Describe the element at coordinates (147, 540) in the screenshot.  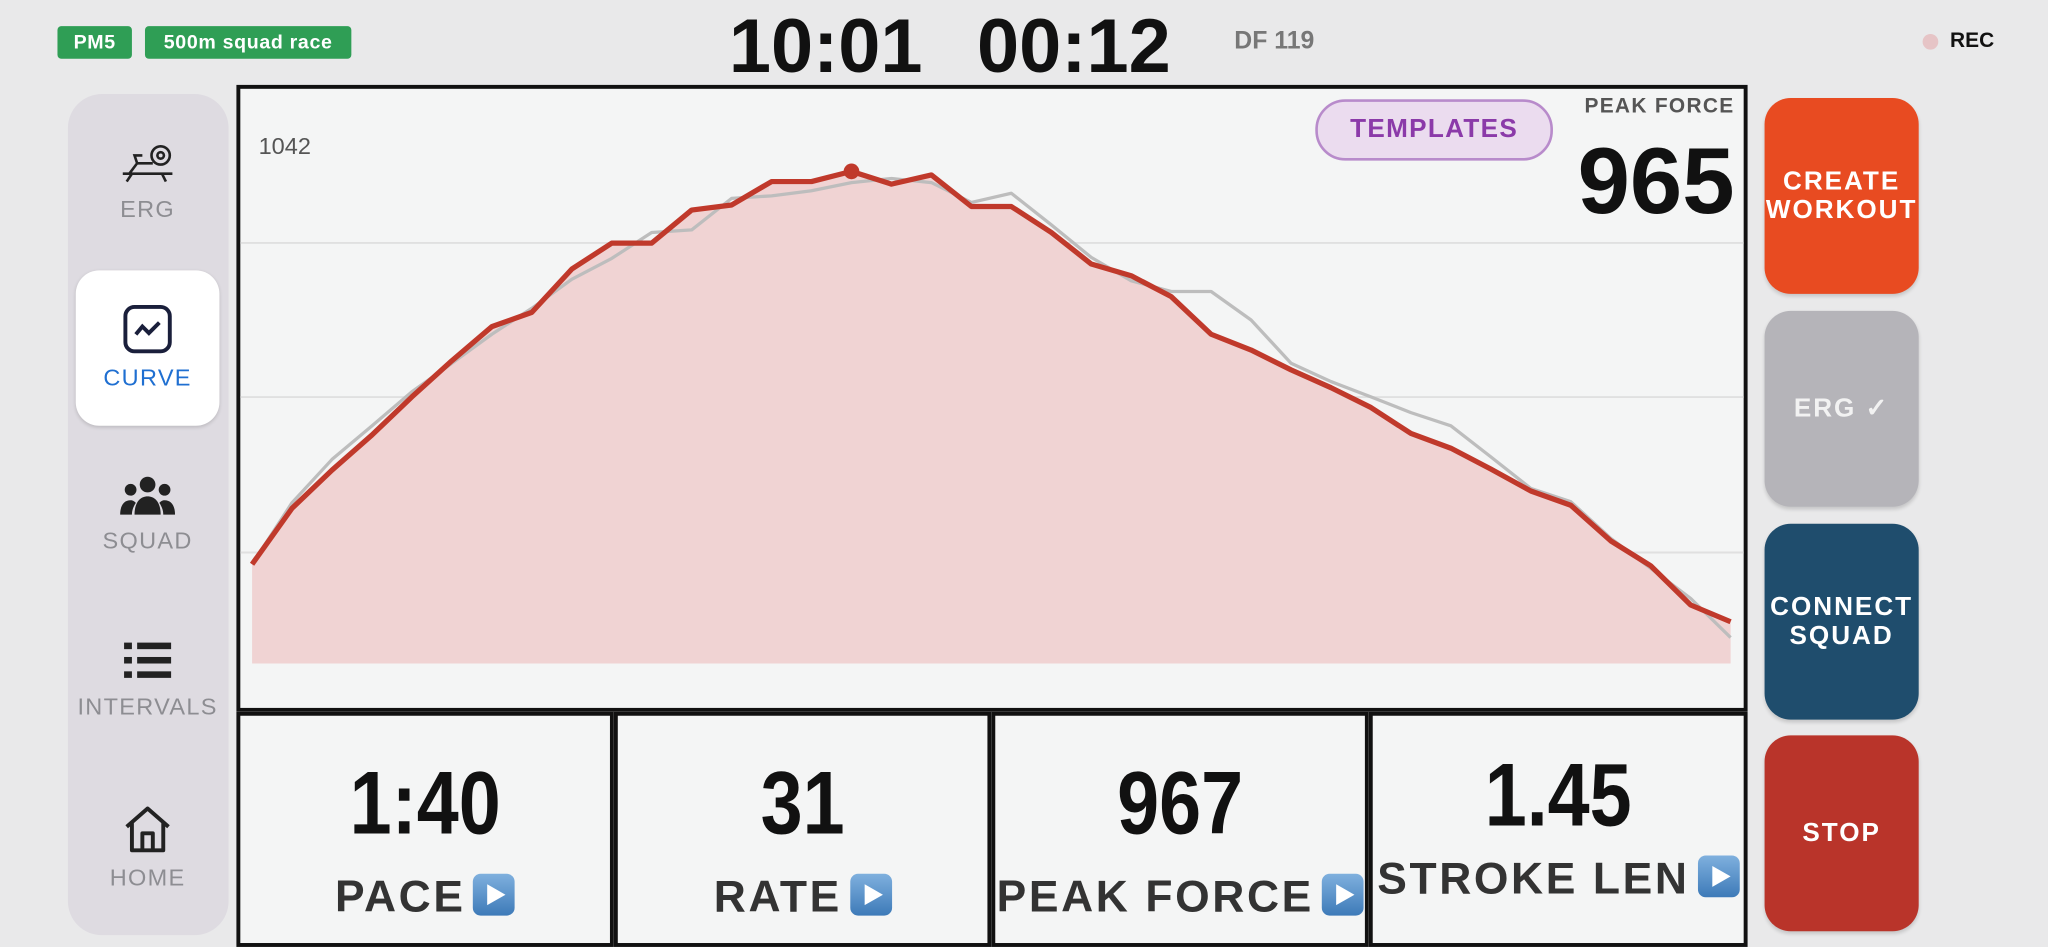
I see `nav-label: SQUAD` at that location.